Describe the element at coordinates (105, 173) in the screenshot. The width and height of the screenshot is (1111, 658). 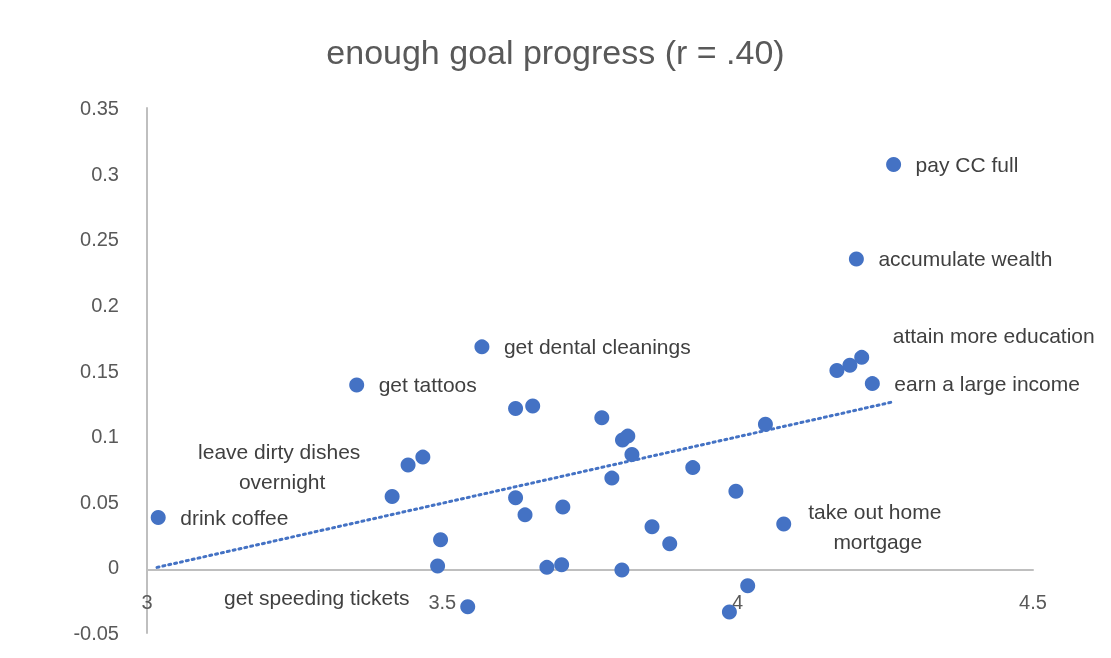
I see `y-tick-label: 0.3` at that location.